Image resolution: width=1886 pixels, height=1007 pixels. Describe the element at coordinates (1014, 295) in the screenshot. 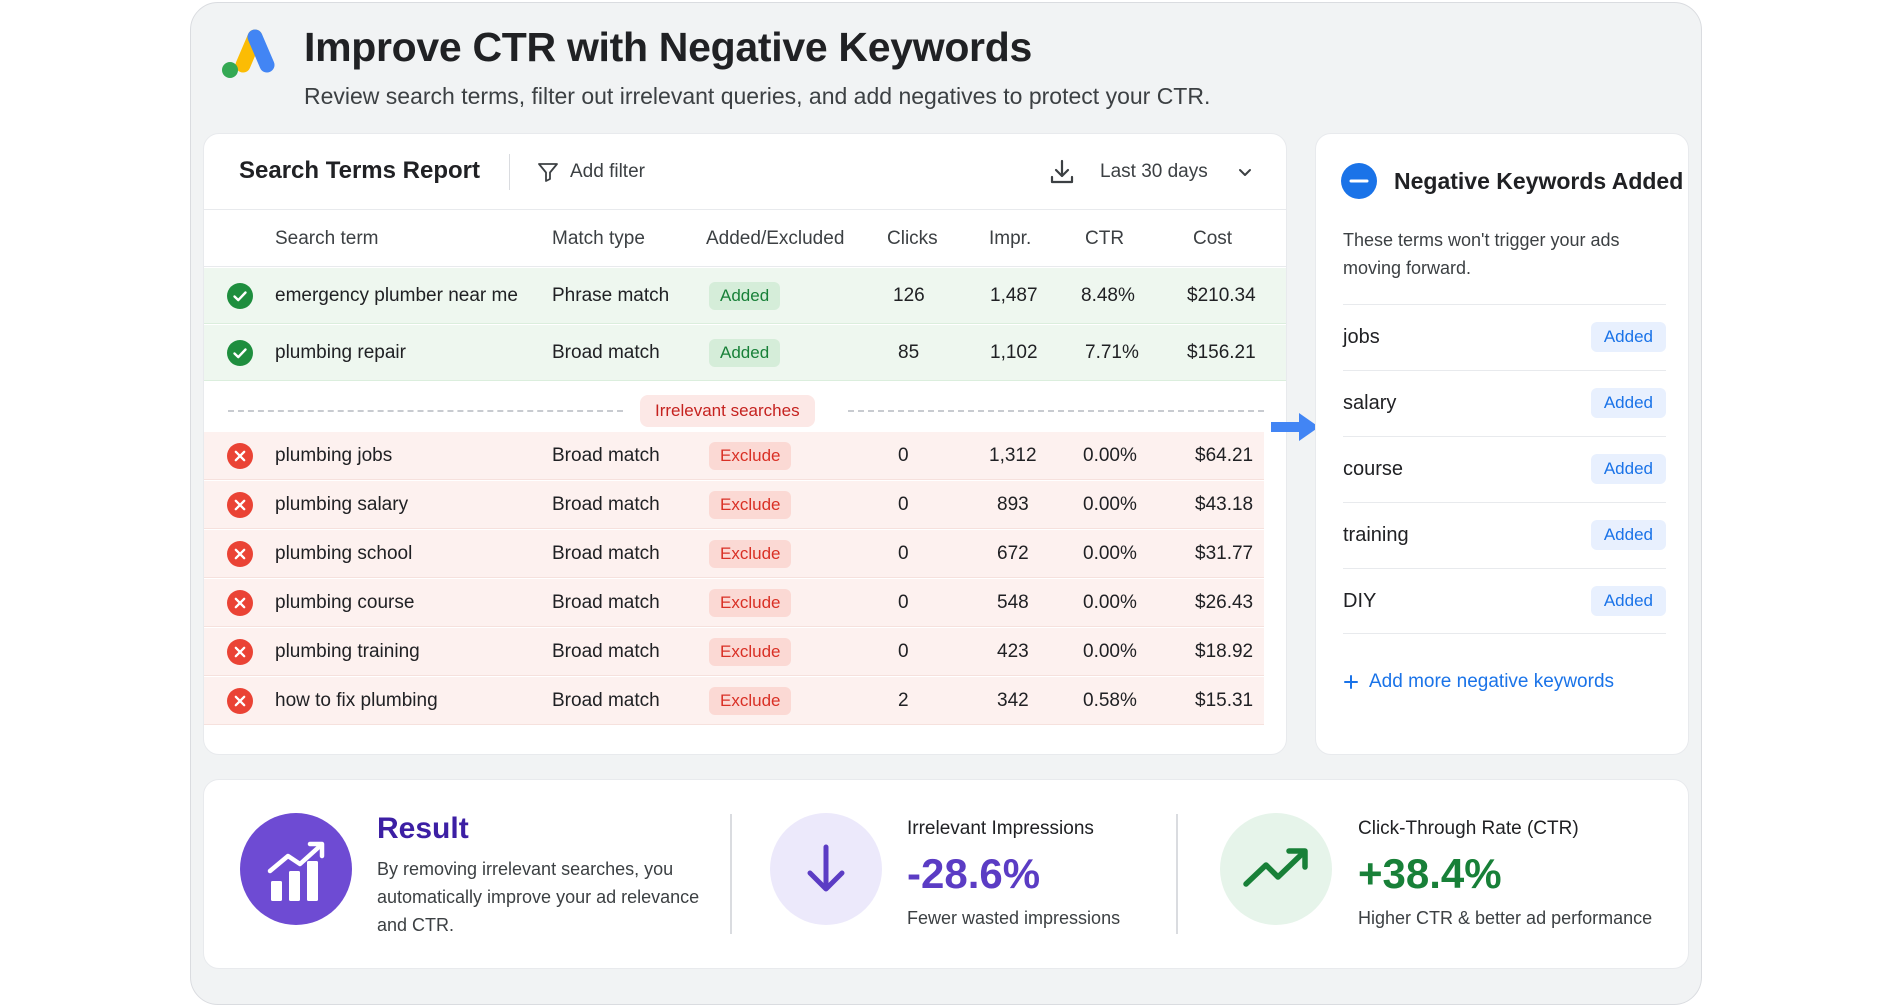

I see `impressions-value: 1,487` at that location.